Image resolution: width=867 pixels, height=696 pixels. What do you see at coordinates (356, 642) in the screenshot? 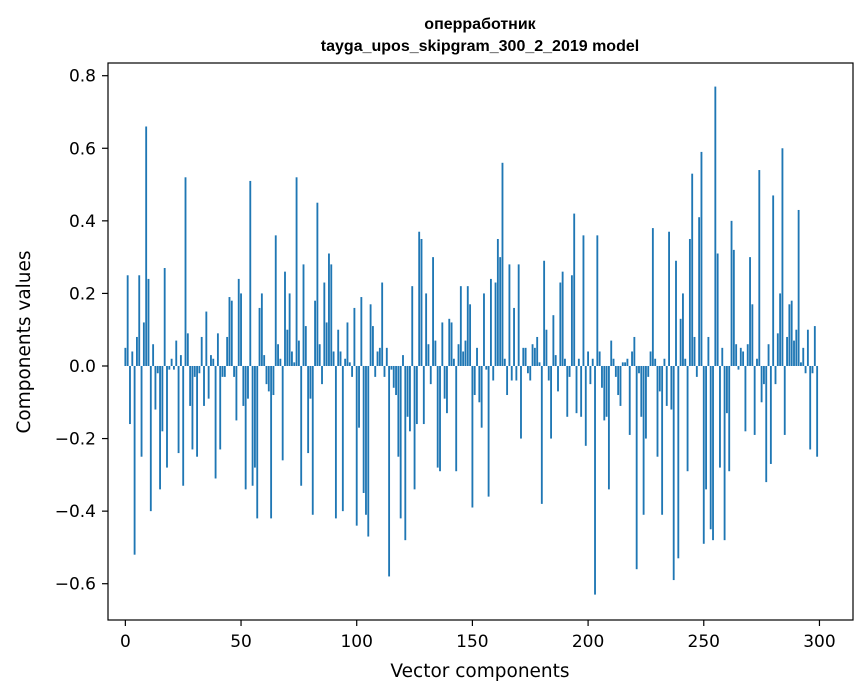
I see `x-tick-label: 100` at bounding box center [356, 642].